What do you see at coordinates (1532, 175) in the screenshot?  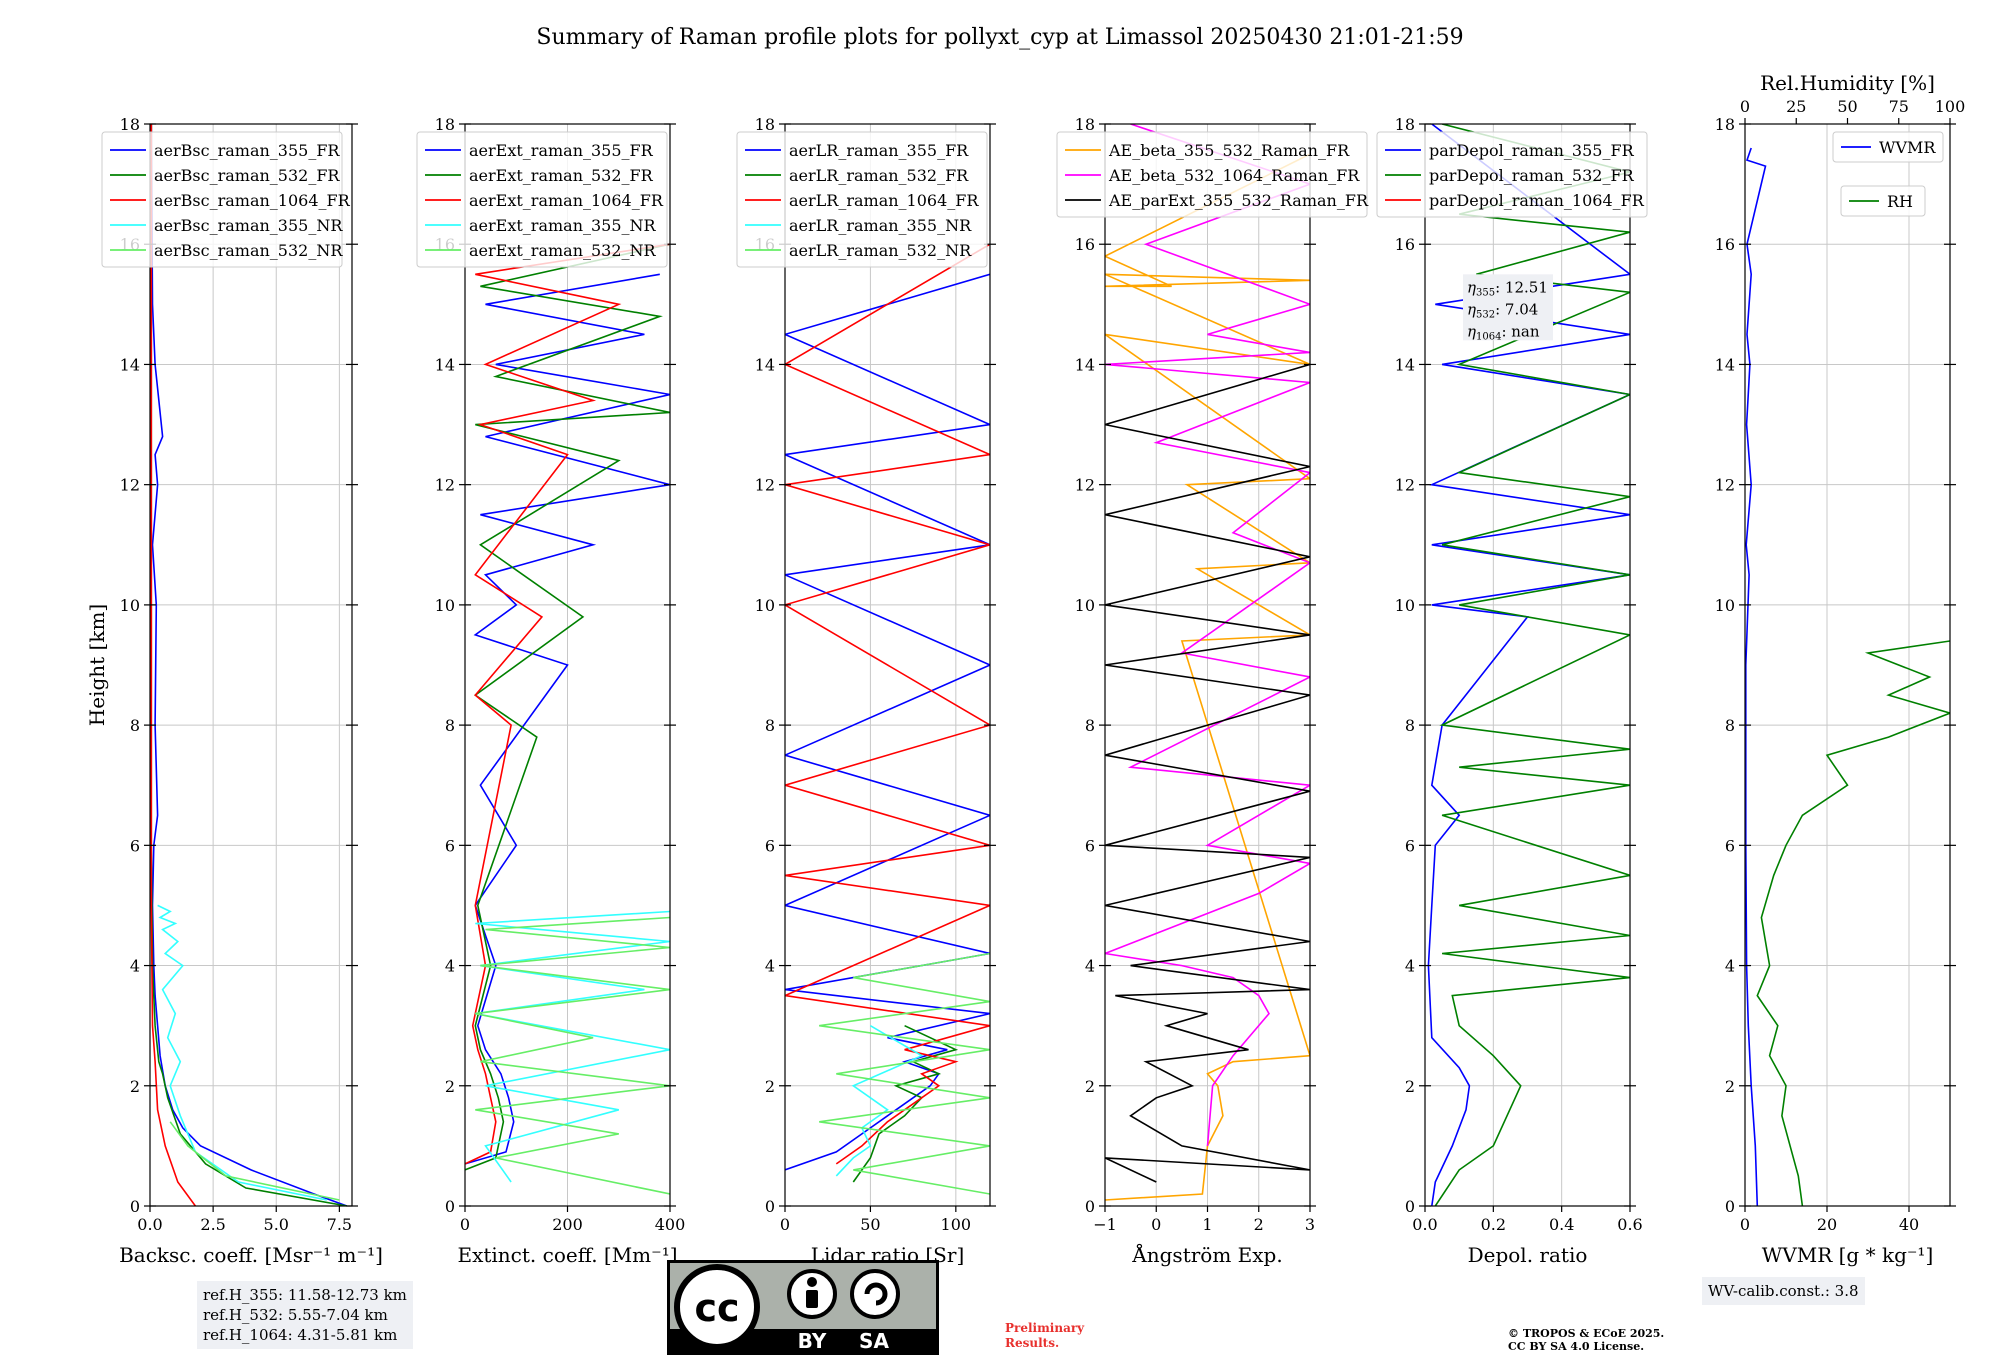 I see `legend-label: parDepol_raman_532_FR` at bounding box center [1532, 175].